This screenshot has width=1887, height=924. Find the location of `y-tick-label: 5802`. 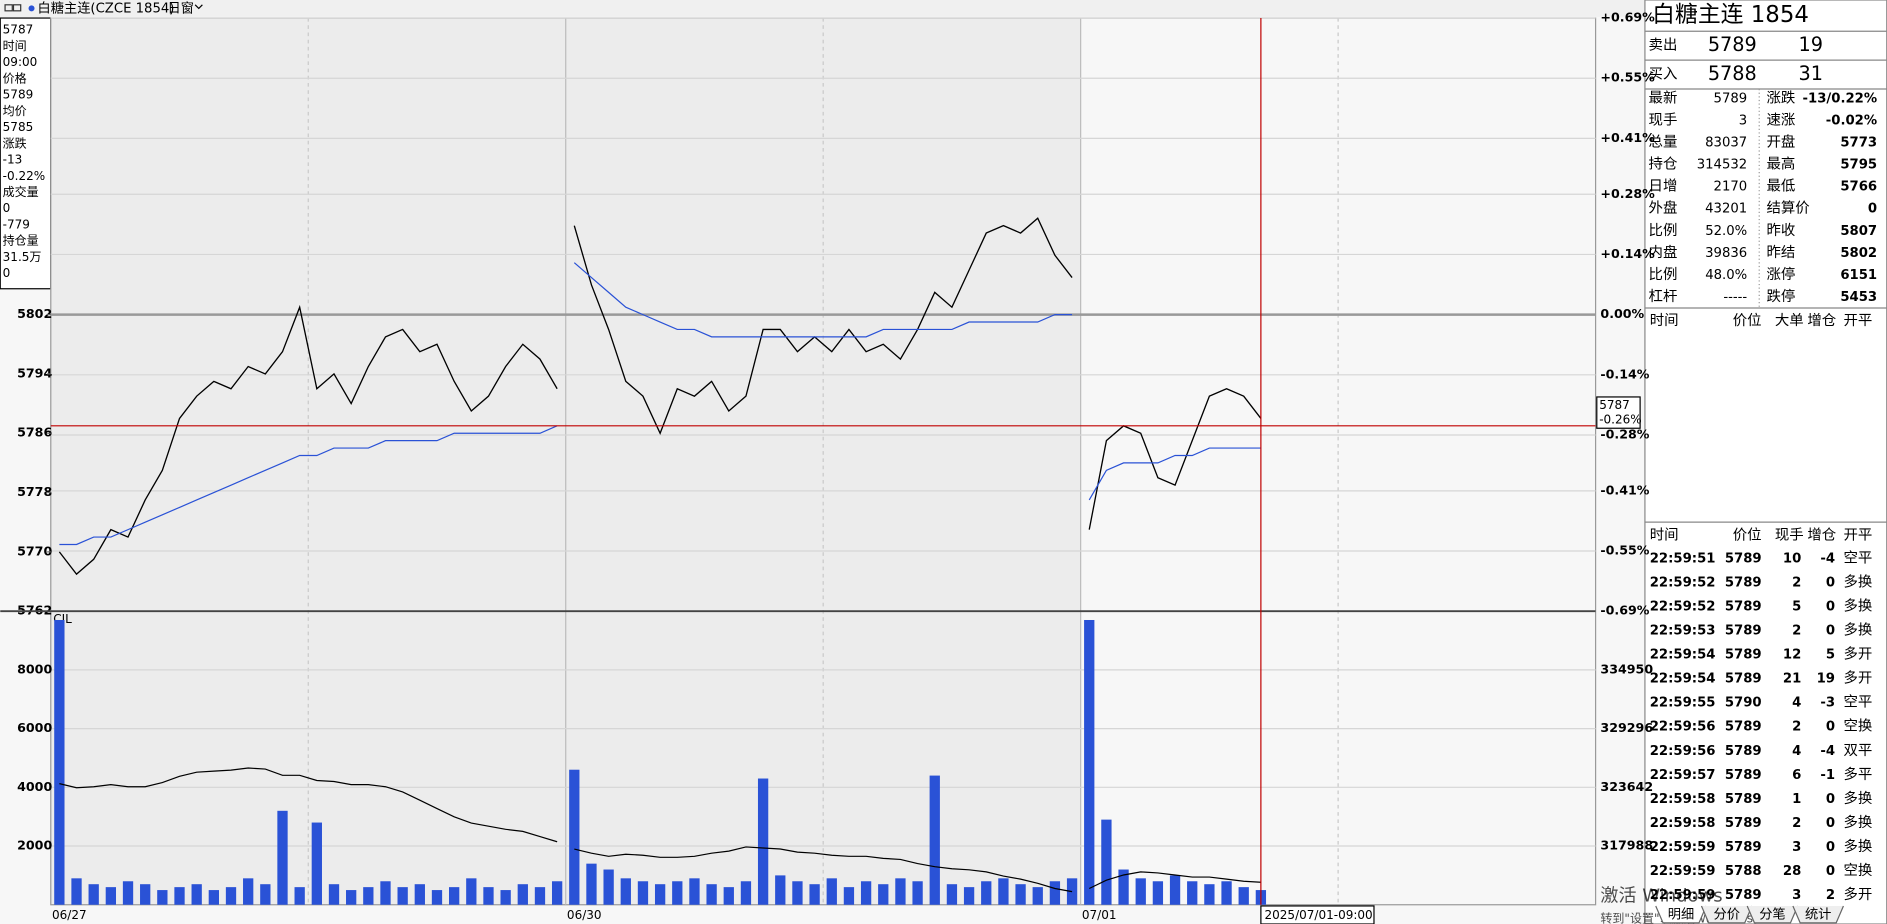

y-tick-label: 5802 is located at coordinates (34, 313).